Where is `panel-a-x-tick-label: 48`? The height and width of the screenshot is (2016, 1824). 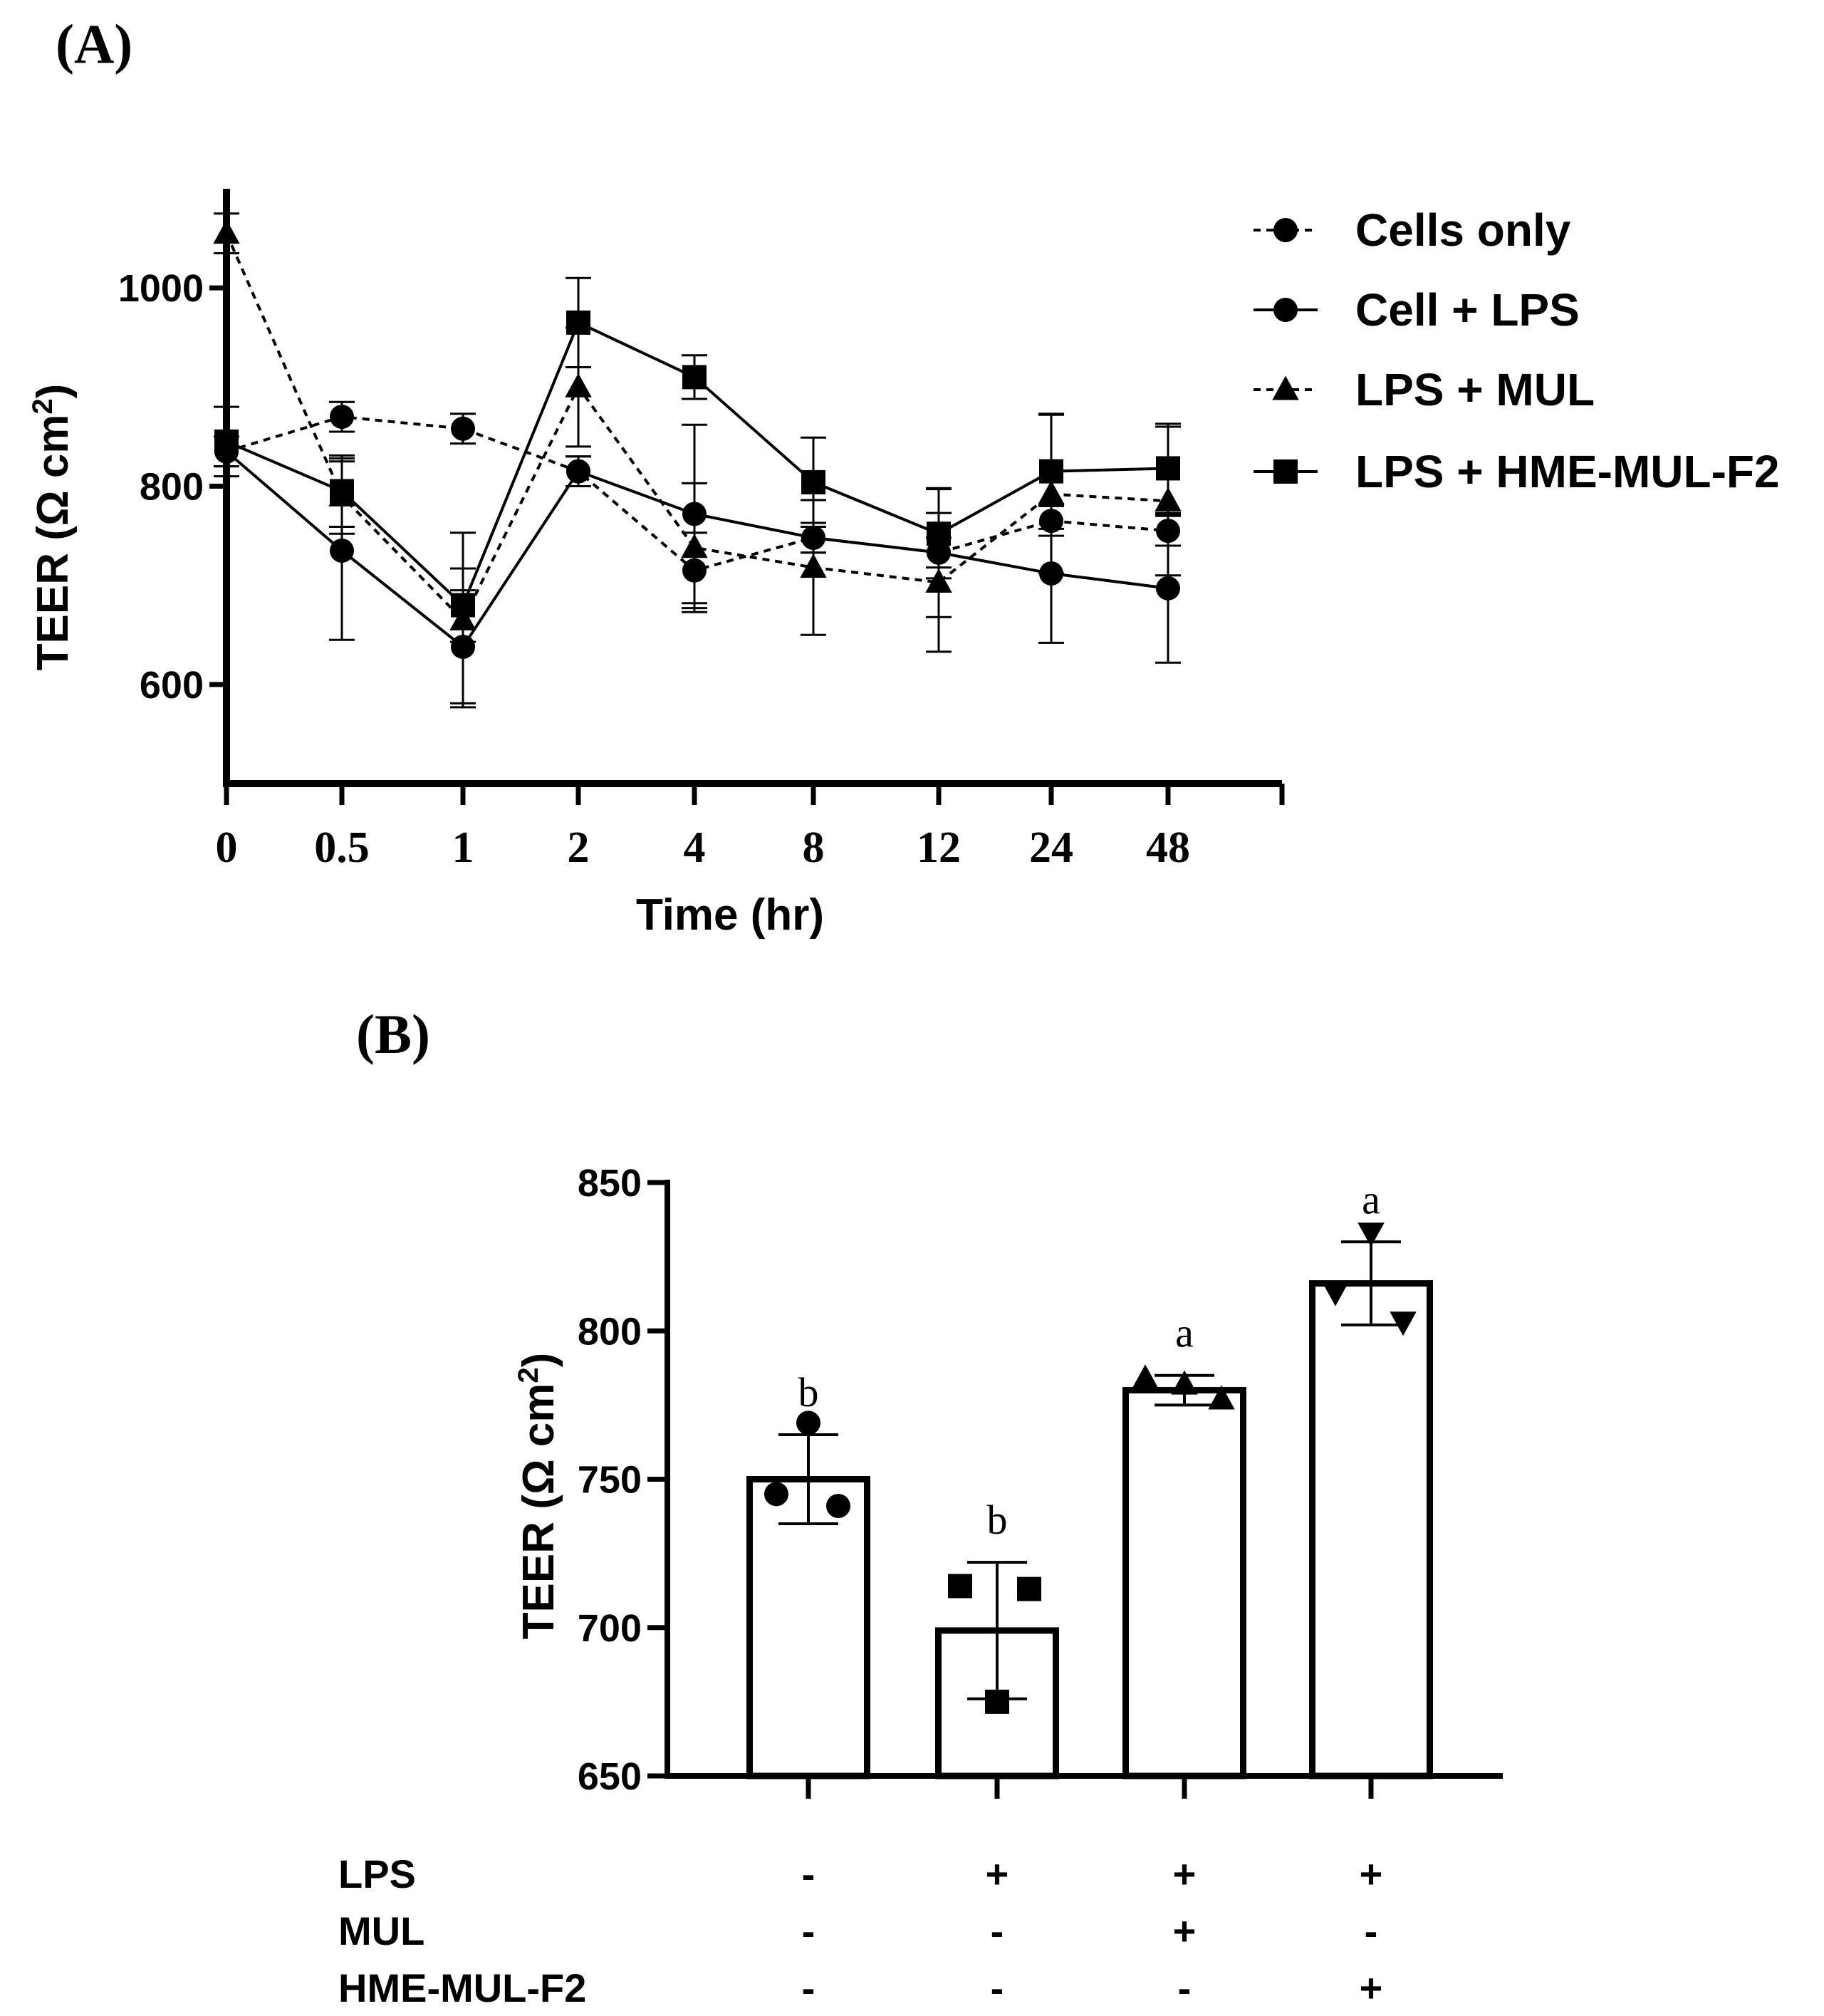
panel-a-x-tick-label: 48 is located at coordinates (1168, 847).